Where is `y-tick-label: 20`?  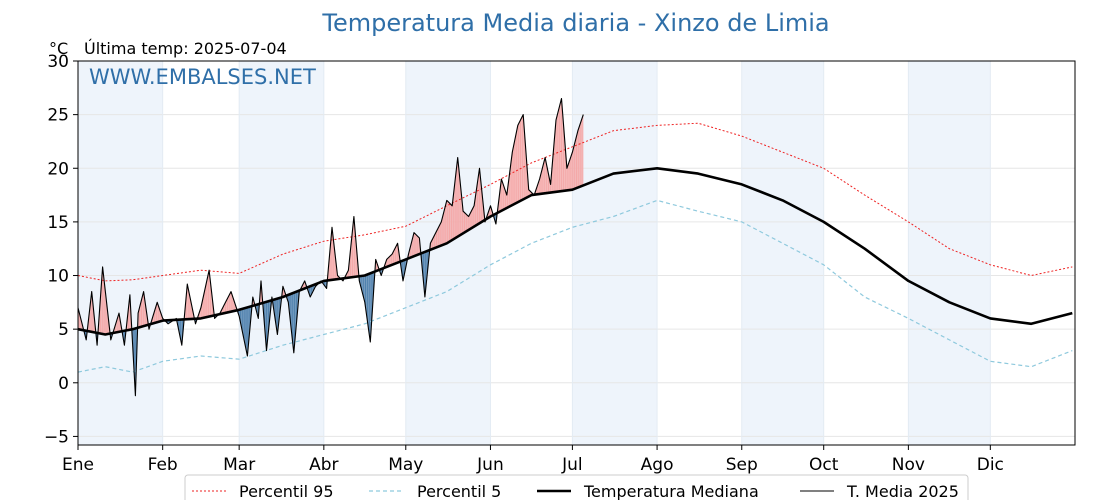 y-tick-label: 20 is located at coordinates (58, 169).